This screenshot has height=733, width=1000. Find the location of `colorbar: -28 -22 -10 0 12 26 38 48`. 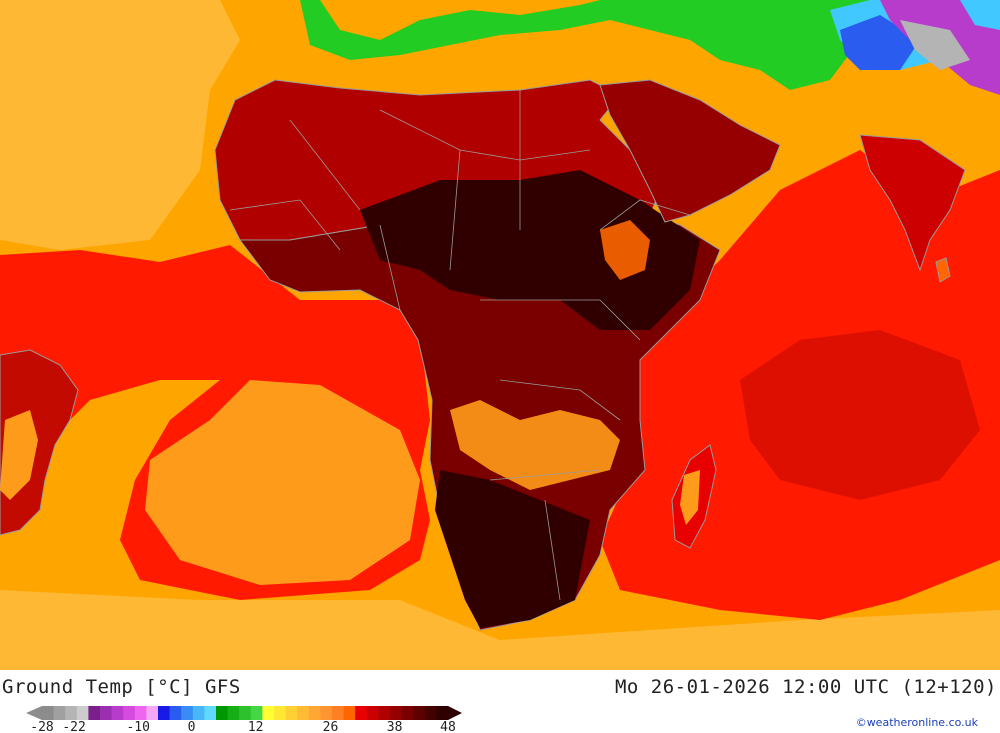

colorbar: -28 -22 -10 0 12 26 38 48 is located at coordinates (244, 719).